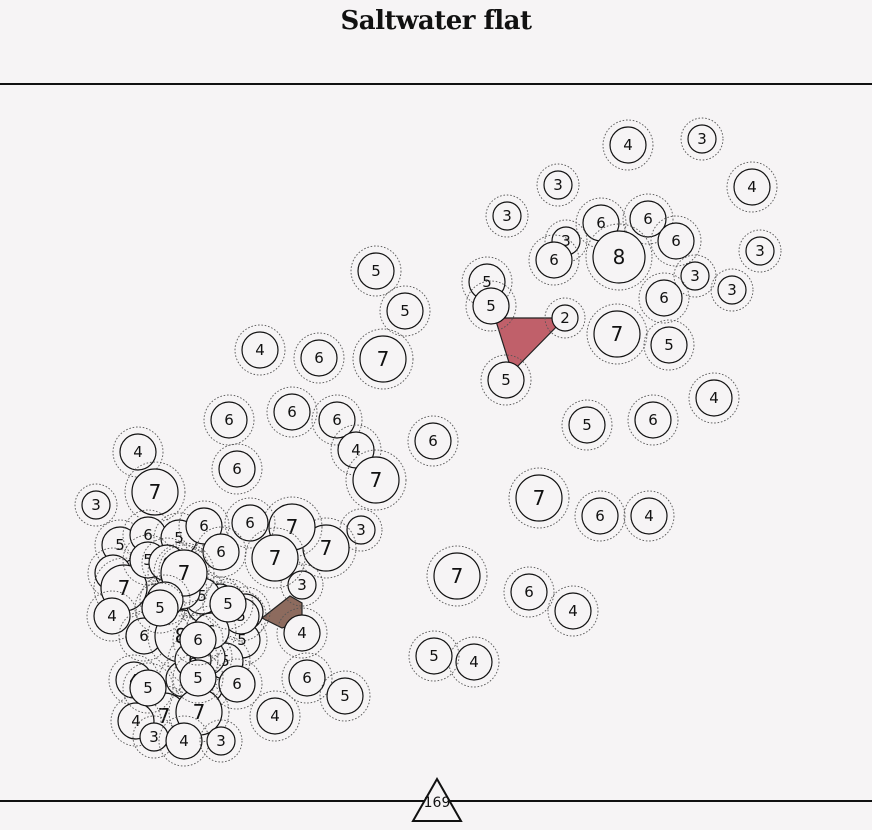  I want to click on node-value: 2, so click(565, 318).